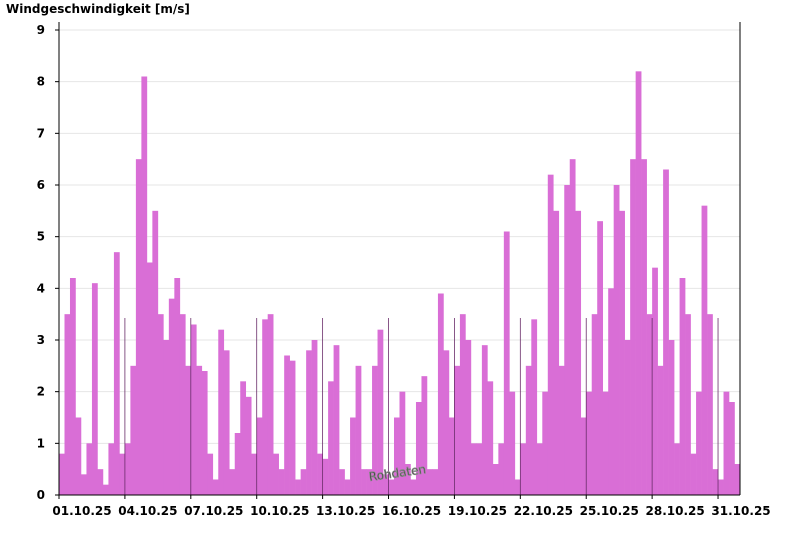 The image size is (800, 550). Describe the element at coordinates (675, 511) in the screenshot. I see `x-tick-label: 28.10.25` at that location.